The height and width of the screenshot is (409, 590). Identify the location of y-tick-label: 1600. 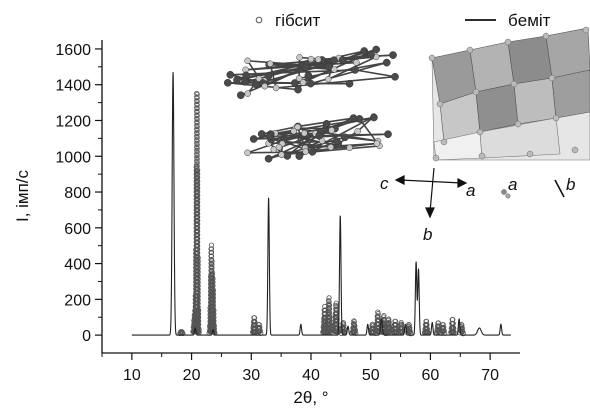
(73, 50).